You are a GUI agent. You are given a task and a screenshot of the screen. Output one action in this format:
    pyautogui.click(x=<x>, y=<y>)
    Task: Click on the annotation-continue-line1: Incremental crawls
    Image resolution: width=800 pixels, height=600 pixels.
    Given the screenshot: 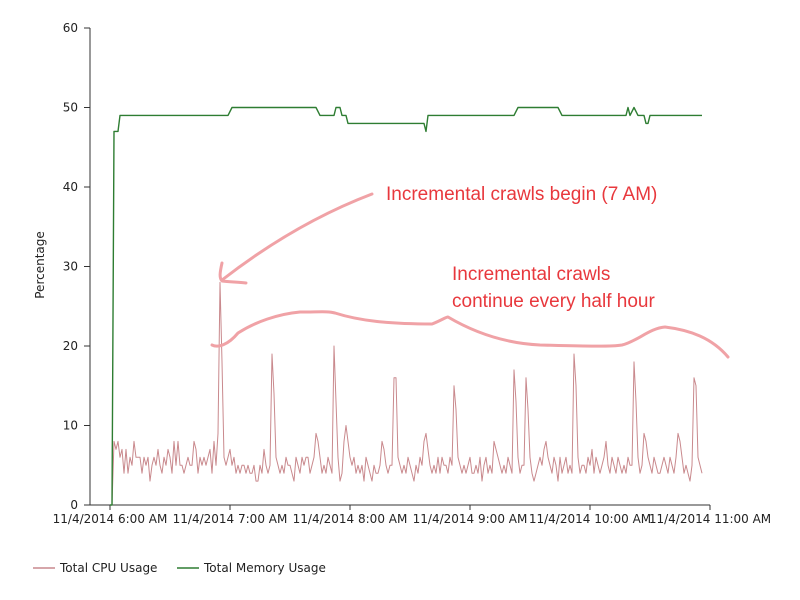 What is the action you would take?
    pyautogui.click(x=531, y=274)
    